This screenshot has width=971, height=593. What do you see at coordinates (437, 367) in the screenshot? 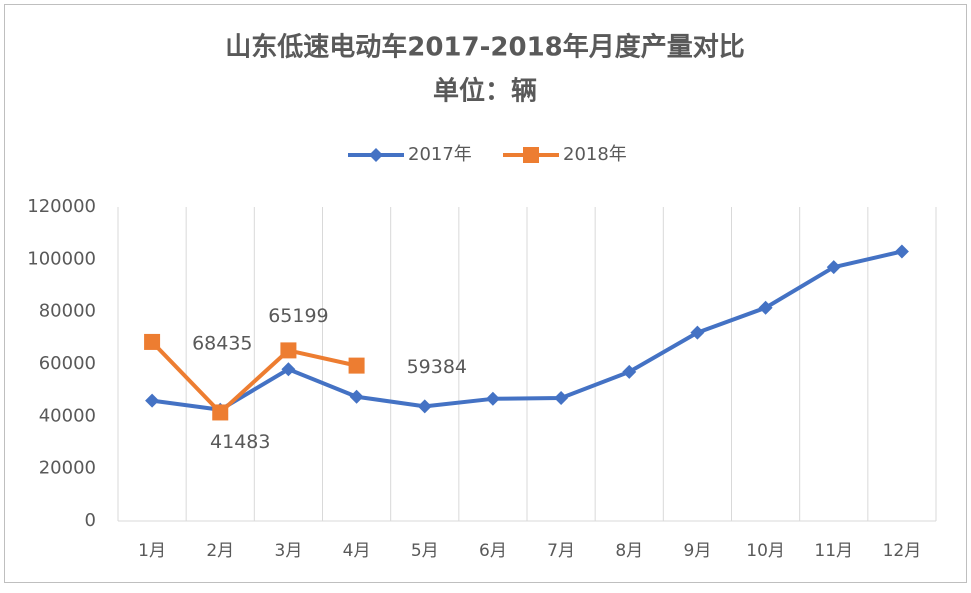
I see `data-label: 59384` at bounding box center [437, 367].